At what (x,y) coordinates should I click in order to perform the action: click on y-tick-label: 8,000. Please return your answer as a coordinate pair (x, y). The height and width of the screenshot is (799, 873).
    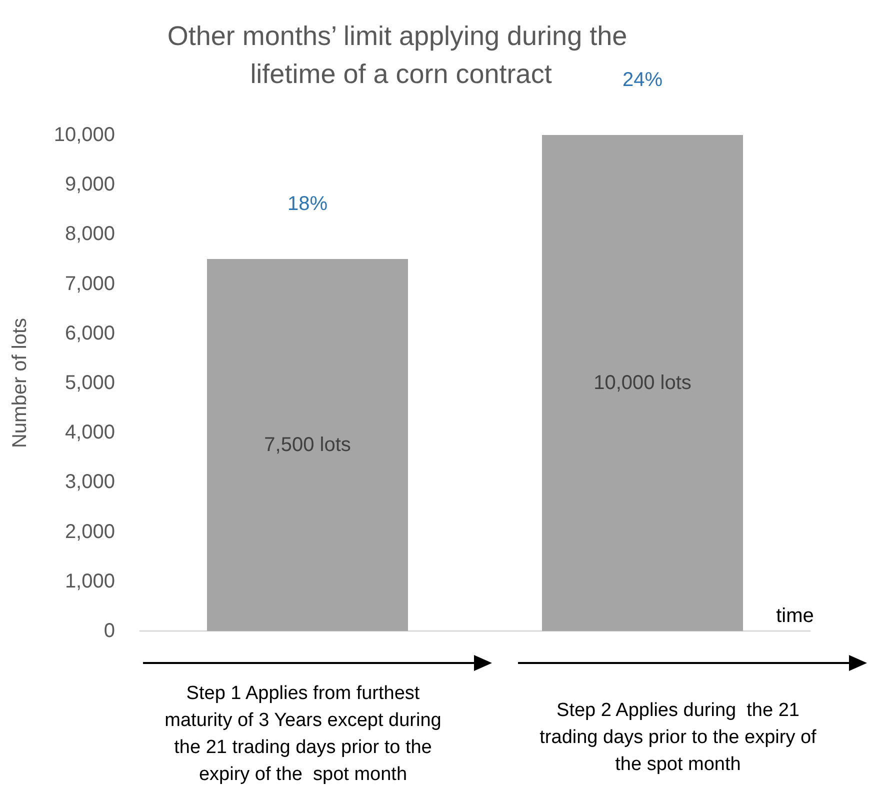
    Looking at the image, I should click on (89, 234).